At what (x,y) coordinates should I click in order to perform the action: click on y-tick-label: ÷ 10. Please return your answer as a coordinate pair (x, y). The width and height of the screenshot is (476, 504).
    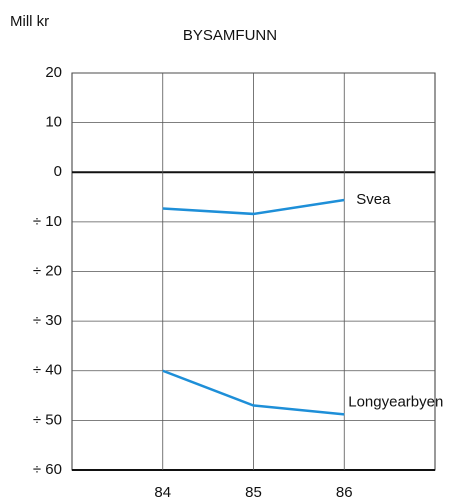
    Looking at the image, I should click on (47, 221).